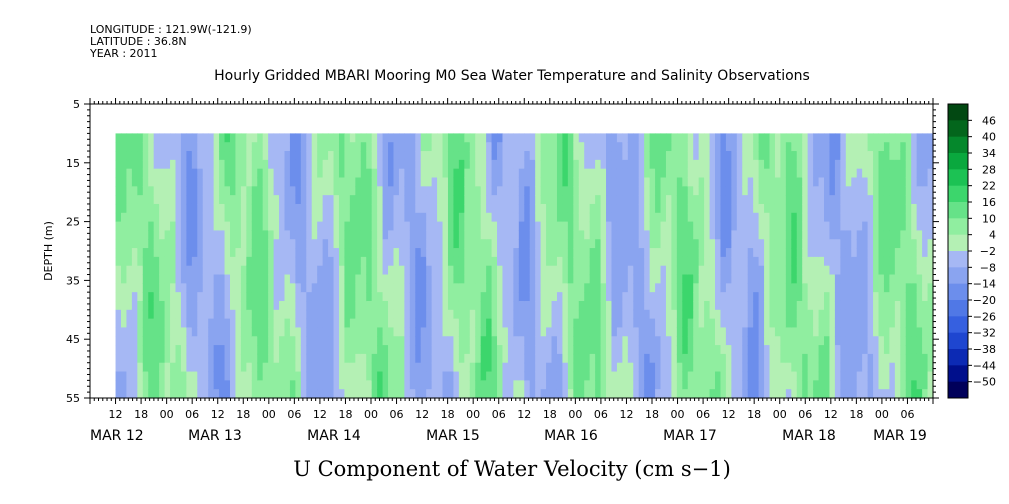 This screenshot has height=504, width=1009. I want to click on x-date-label: MAR 13, so click(215, 436).